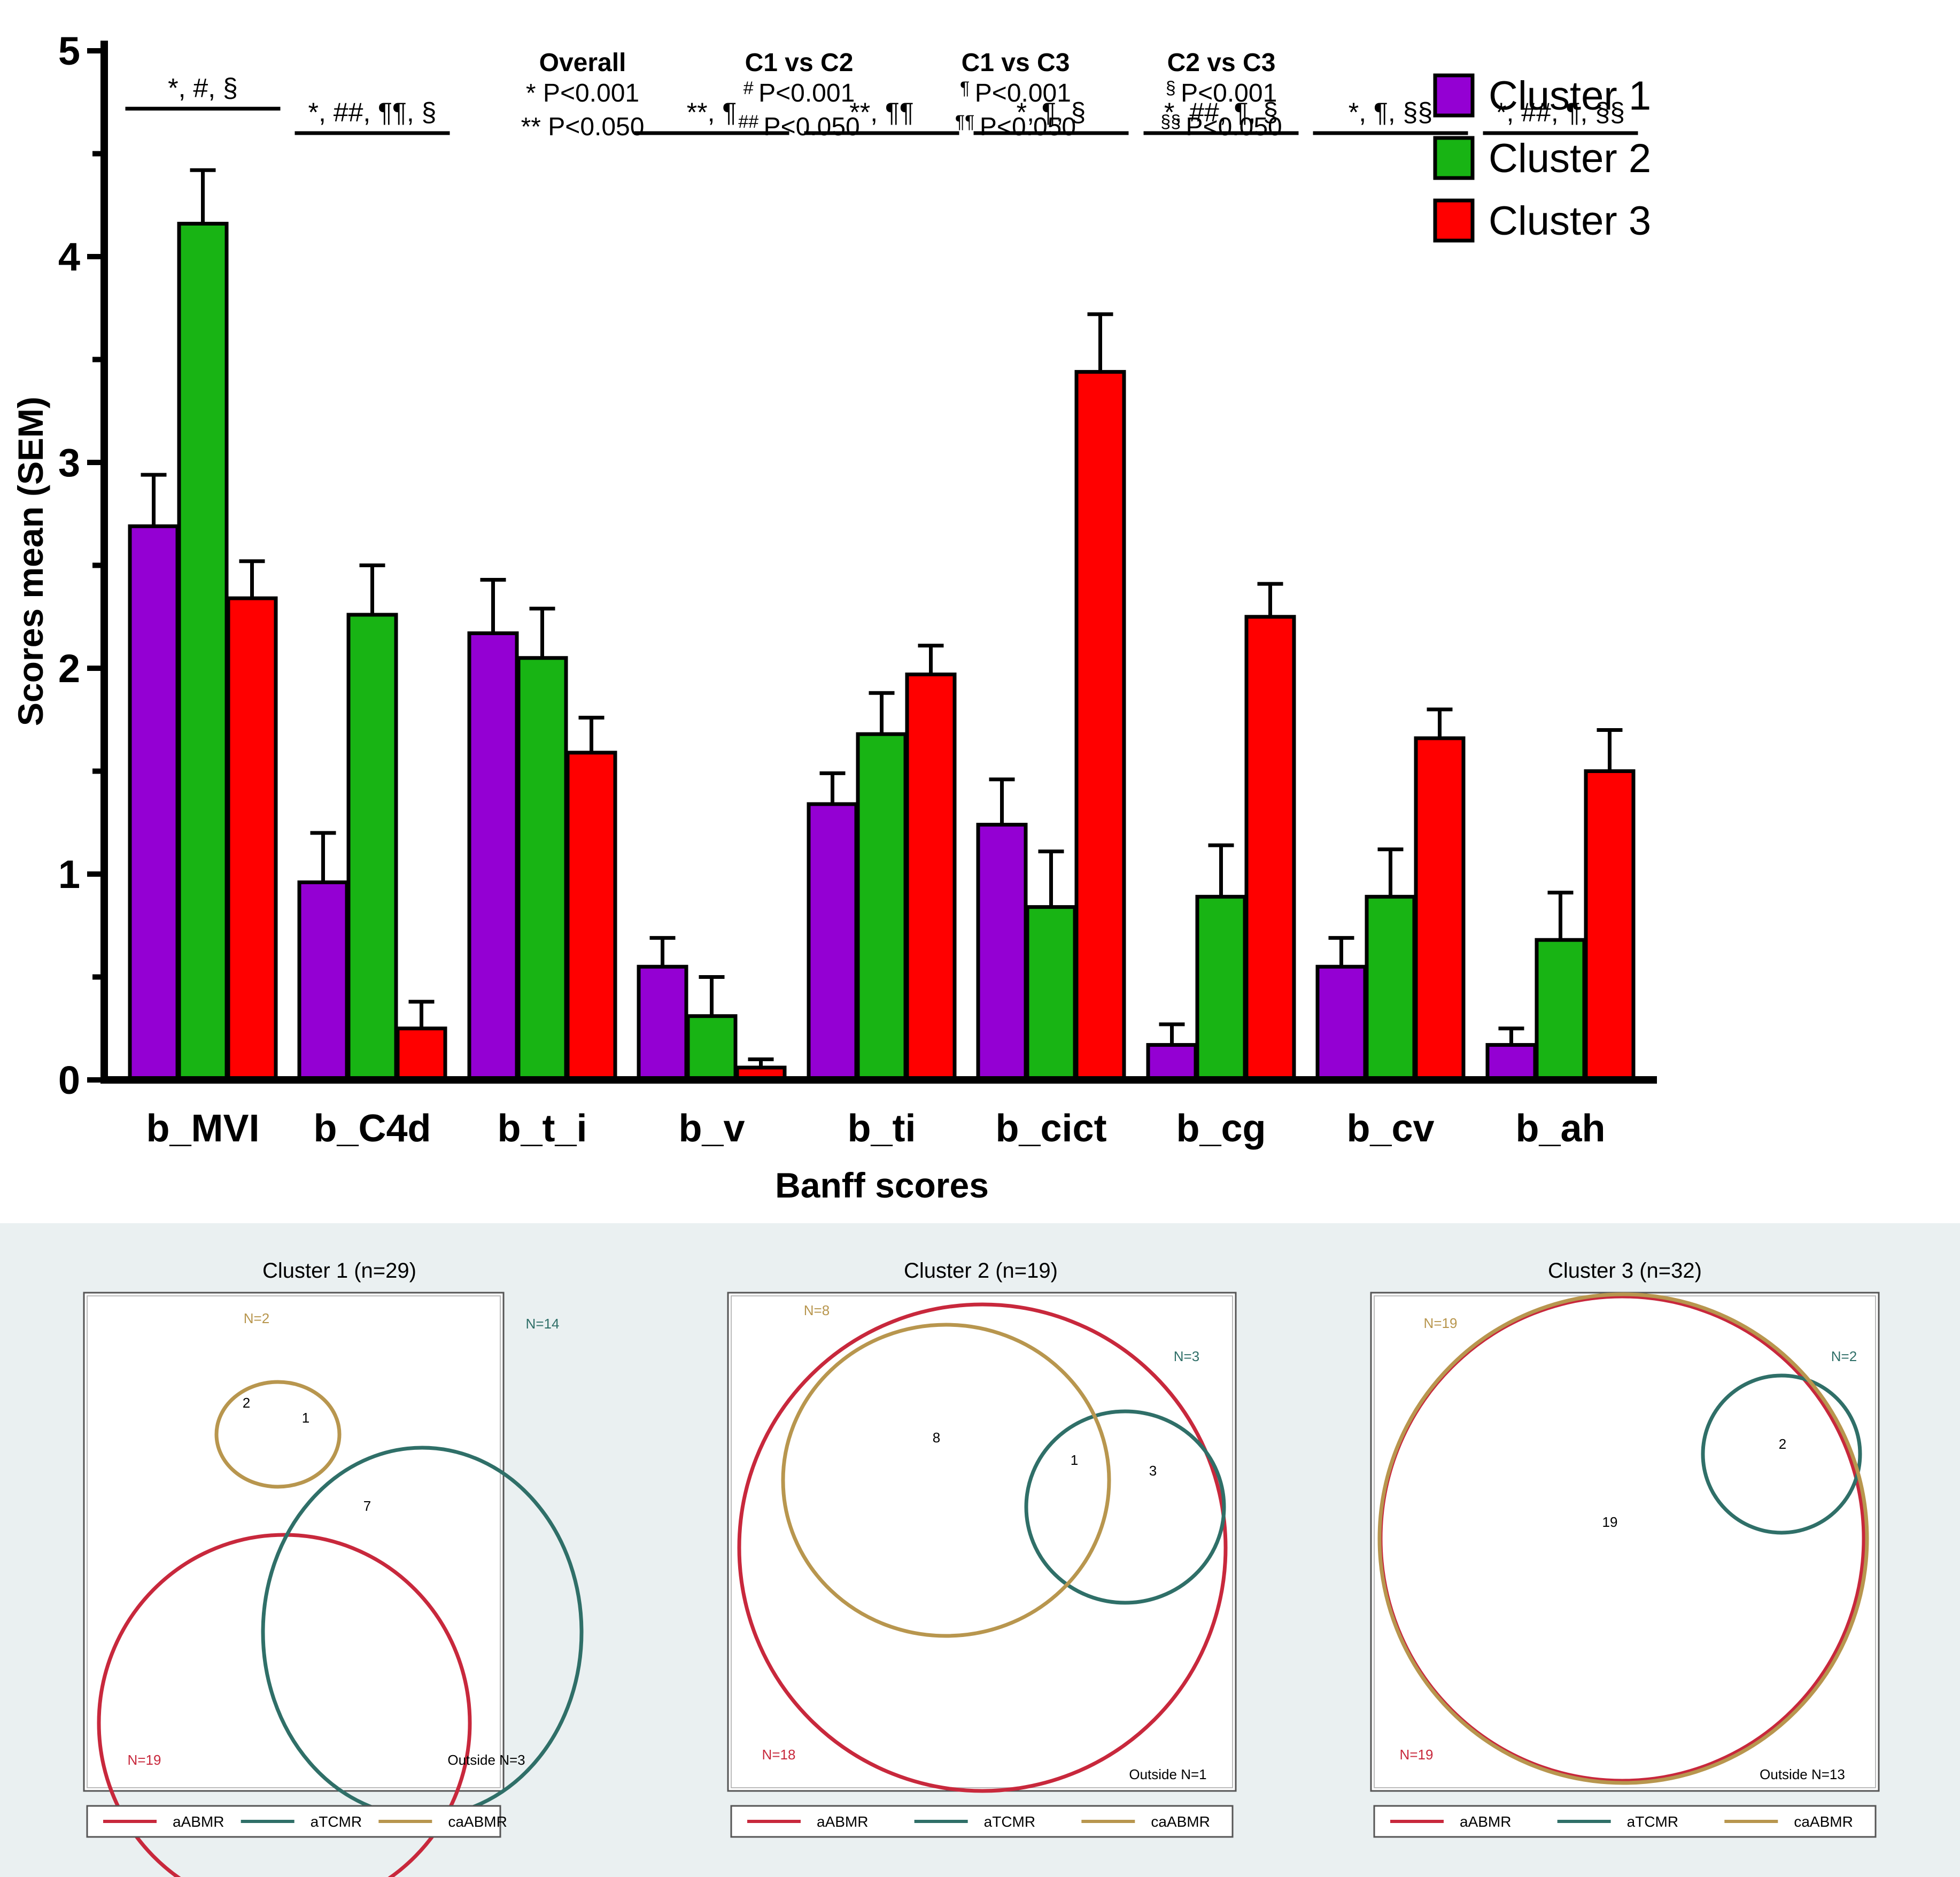  I want to click on venn-legend-label-caABMR-2: caABMR, so click(1180, 1821).